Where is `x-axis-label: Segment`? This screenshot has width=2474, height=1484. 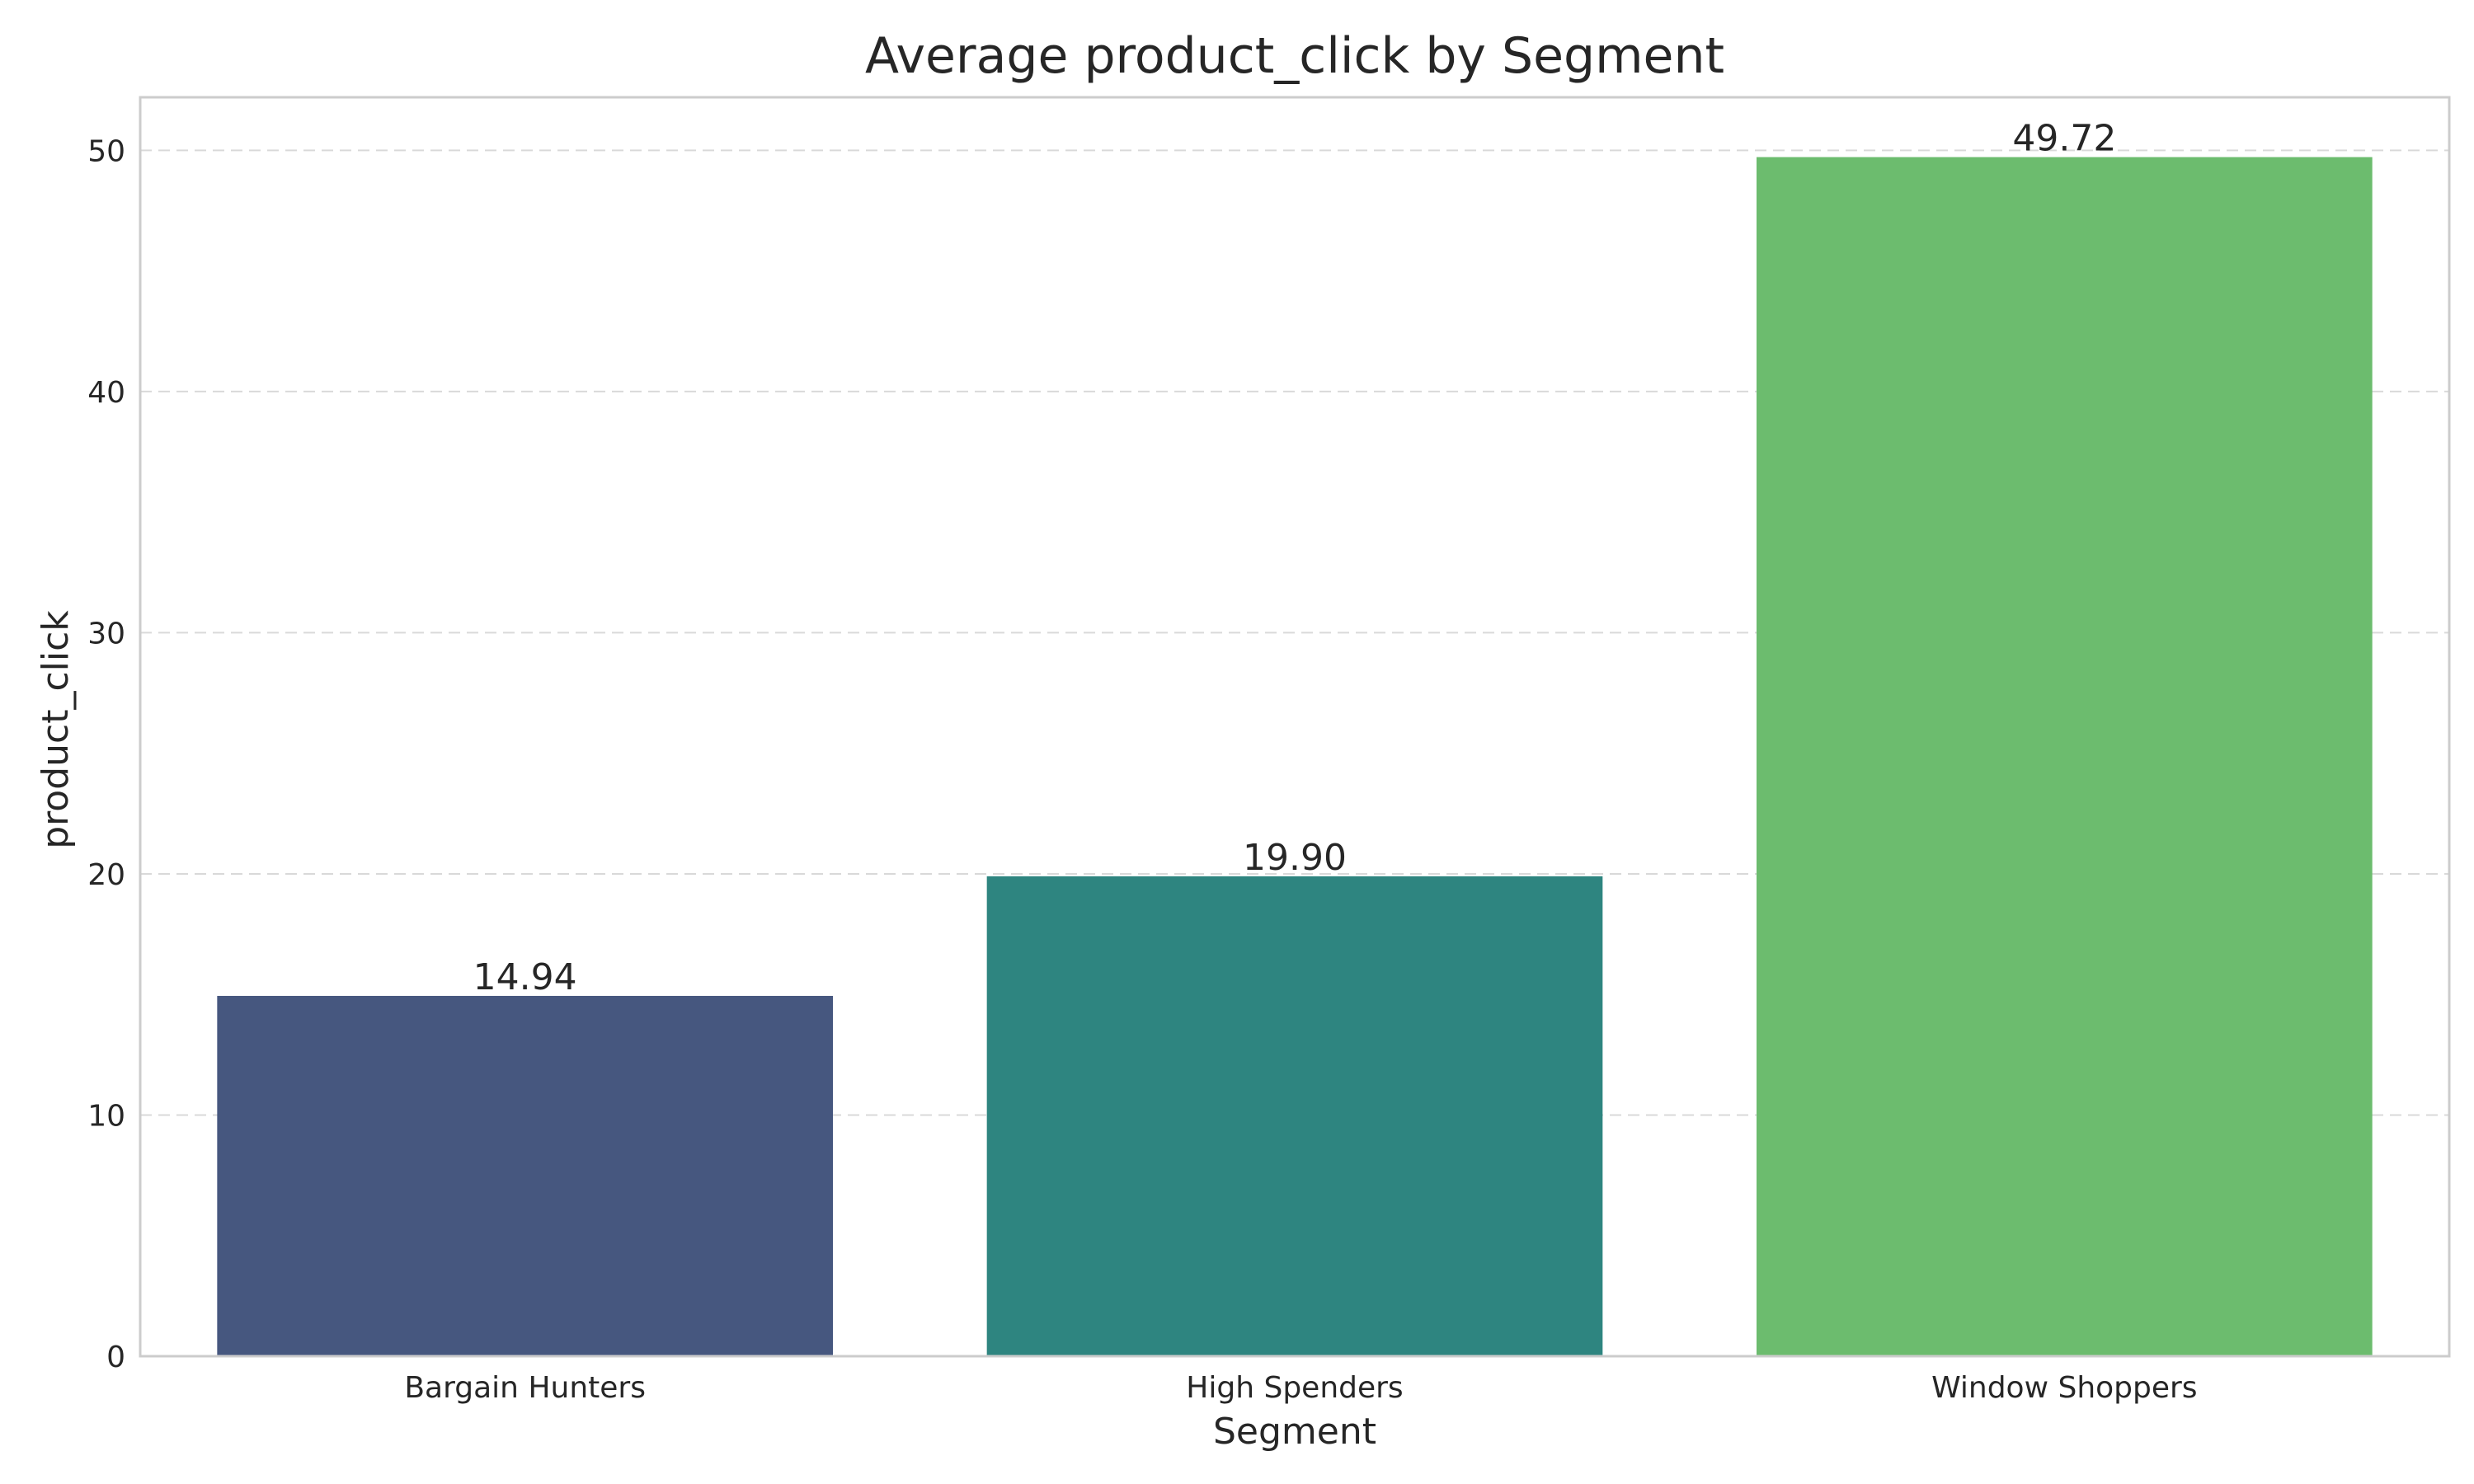
x-axis-label: Segment is located at coordinates (1294, 1432).